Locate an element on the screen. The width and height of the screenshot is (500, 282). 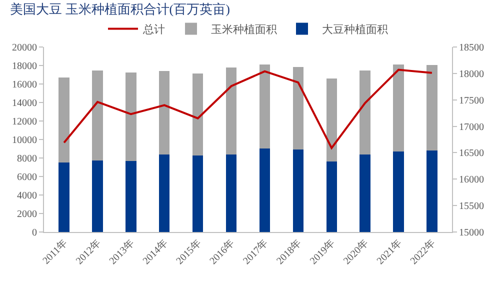
legend-label: 总计 is located at coordinates (153, 29).